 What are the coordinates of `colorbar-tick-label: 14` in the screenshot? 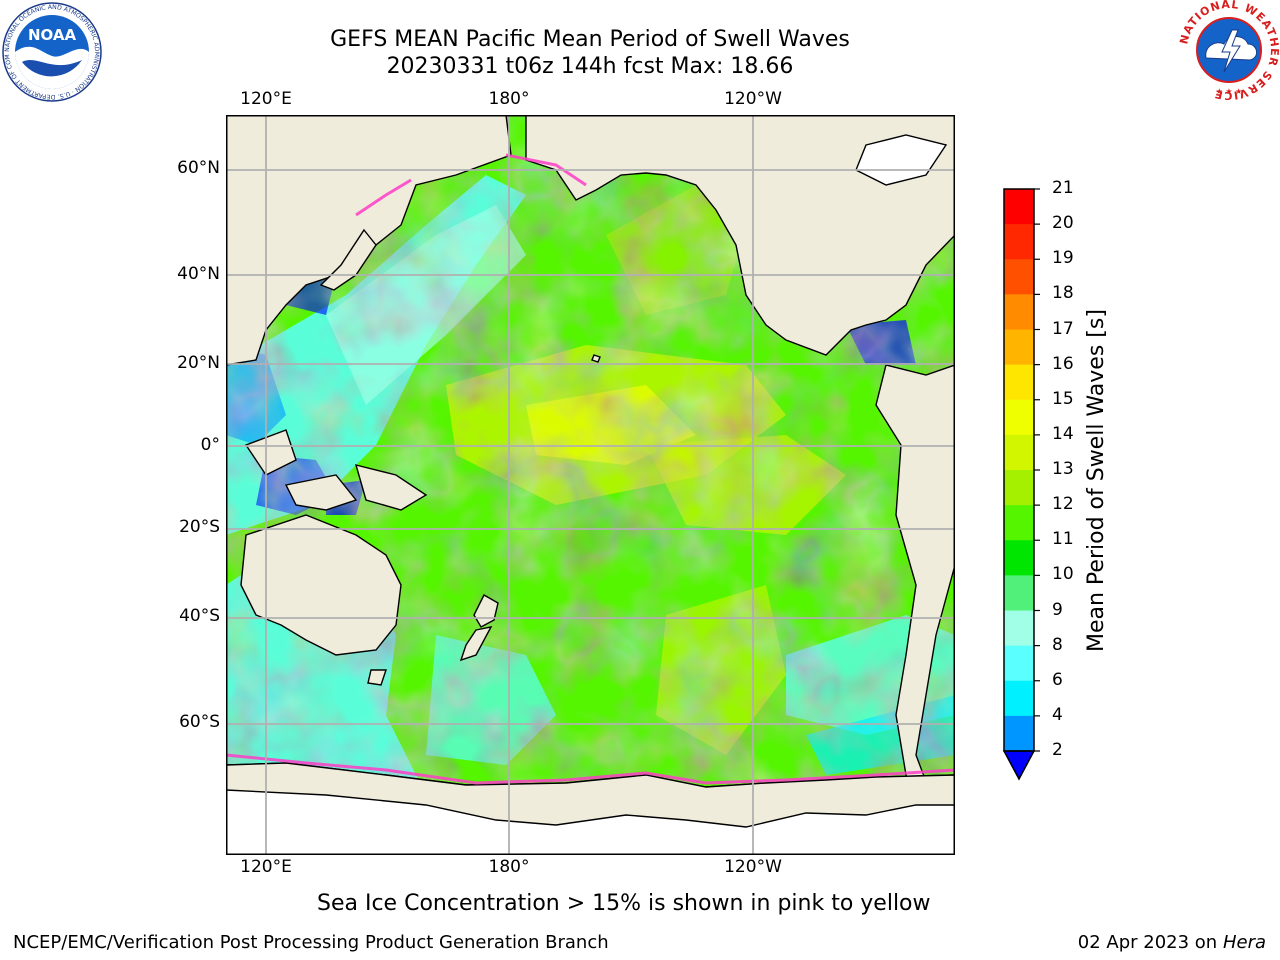 It's located at (1063, 433).